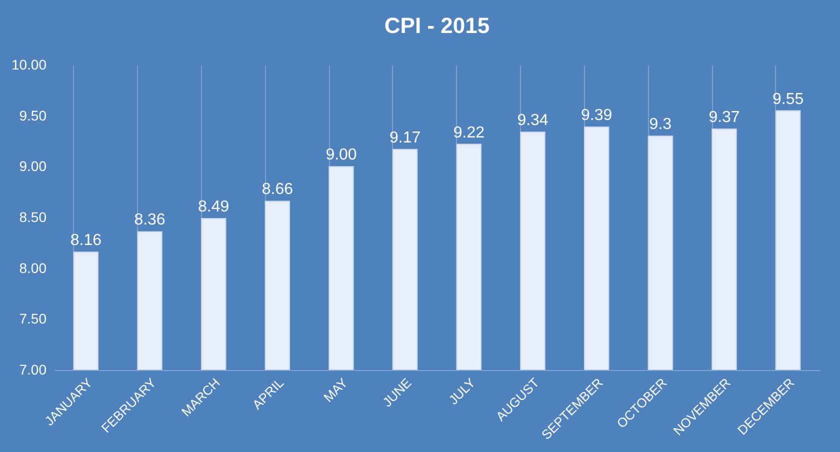  Describe the element at coordinates (469, 133) in the screenshot. I see `data-label: 9.22` at that location.